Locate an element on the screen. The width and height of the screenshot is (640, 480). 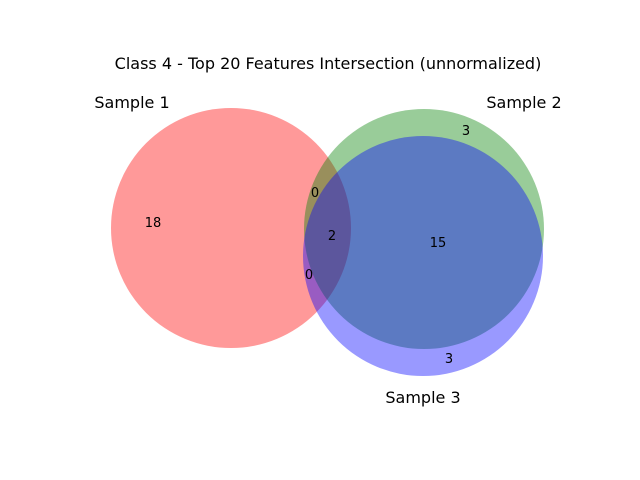
region-label-sample-1-3: 0 is located at coordinates (309, 275).